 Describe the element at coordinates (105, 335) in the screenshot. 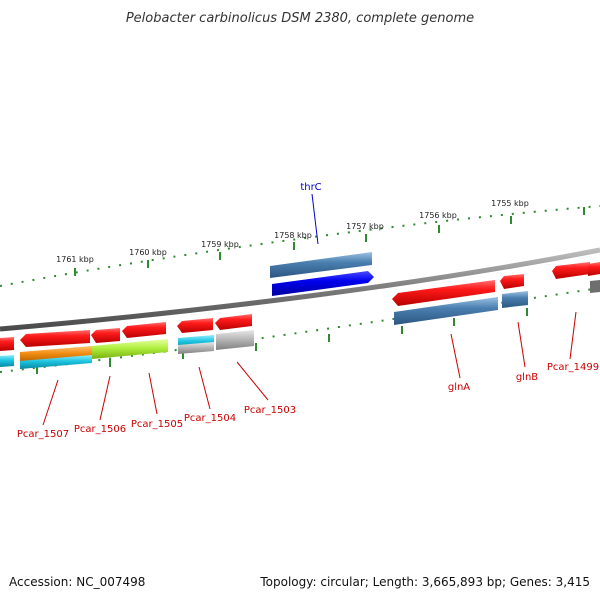

I see `Pcar_1506-cds-arrow` at that location.